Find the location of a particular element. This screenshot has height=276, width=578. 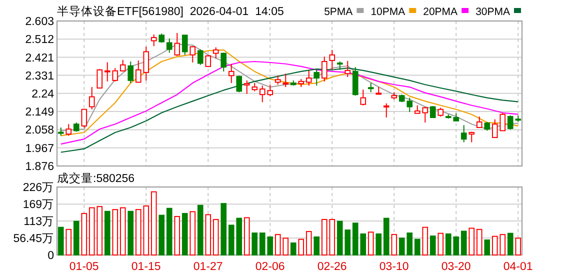

x-tick-label: 04-01 is located at coordinates (518, 267).